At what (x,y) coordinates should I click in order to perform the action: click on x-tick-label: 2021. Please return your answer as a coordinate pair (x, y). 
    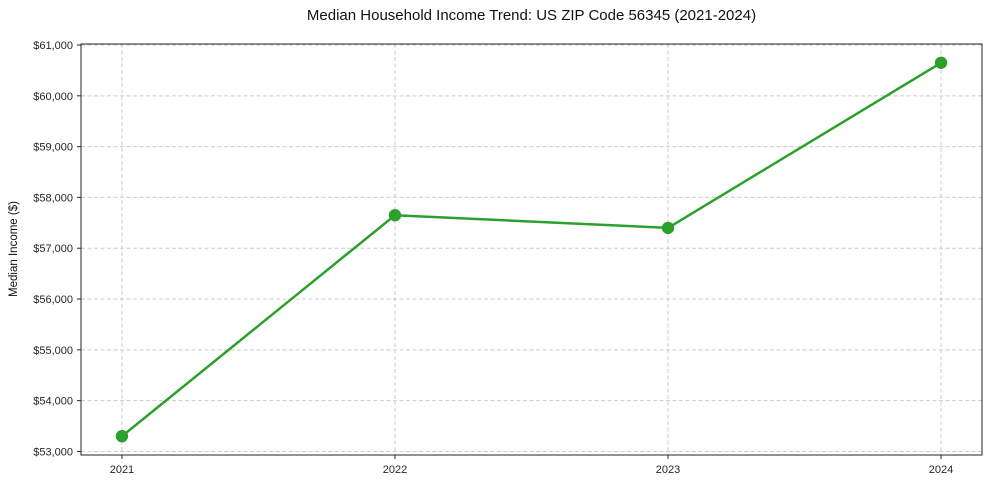
    Looking at the image, I should click on (122, 470).